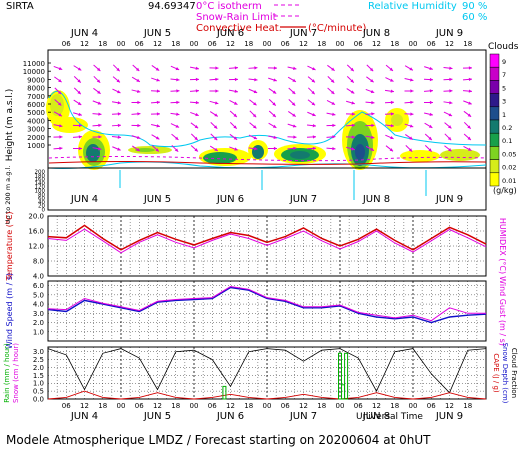  I want to click on isotherm-legend-label: 0°C isotherm, so click(229, 6).